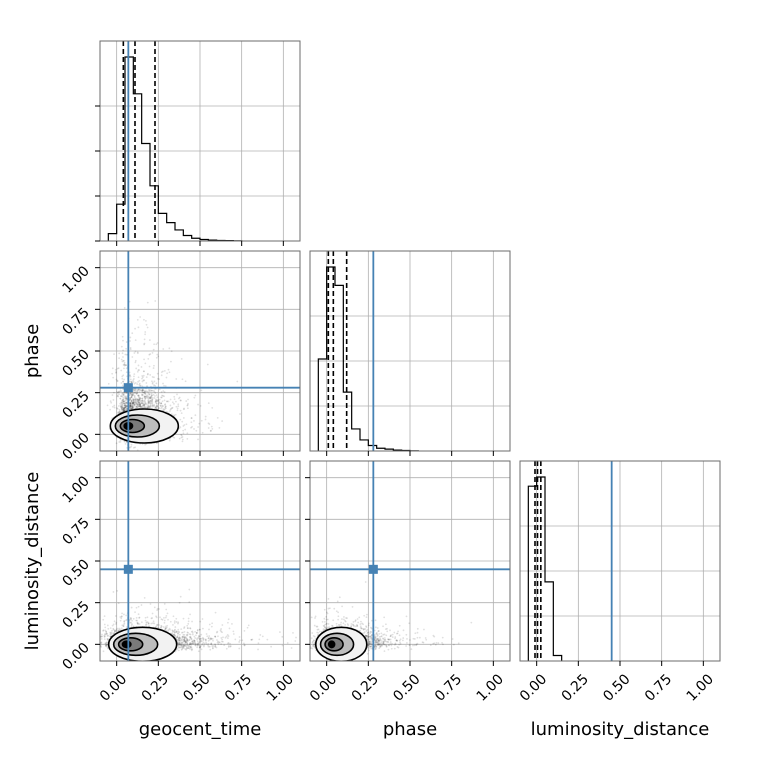 The width and height of the screenshot is (760, 760). I want to click on posterior-samples, so click(198, 561).